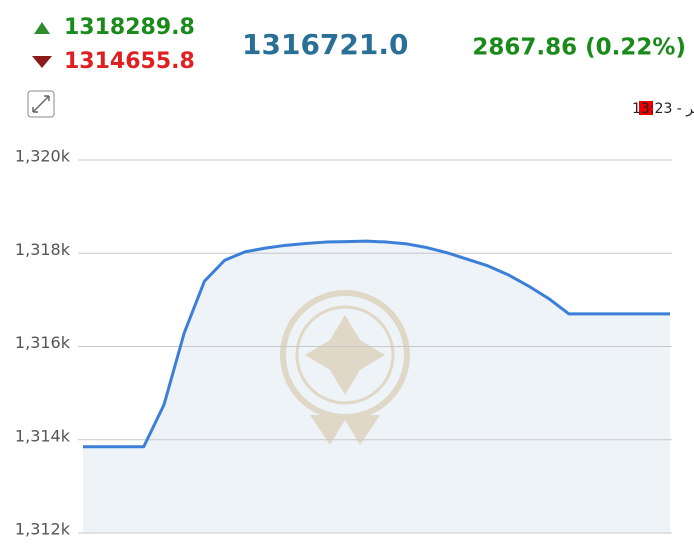 Image resolution: width=694 pixels, height=554 pixels. I want to click on down-icon, so click(42, 62).